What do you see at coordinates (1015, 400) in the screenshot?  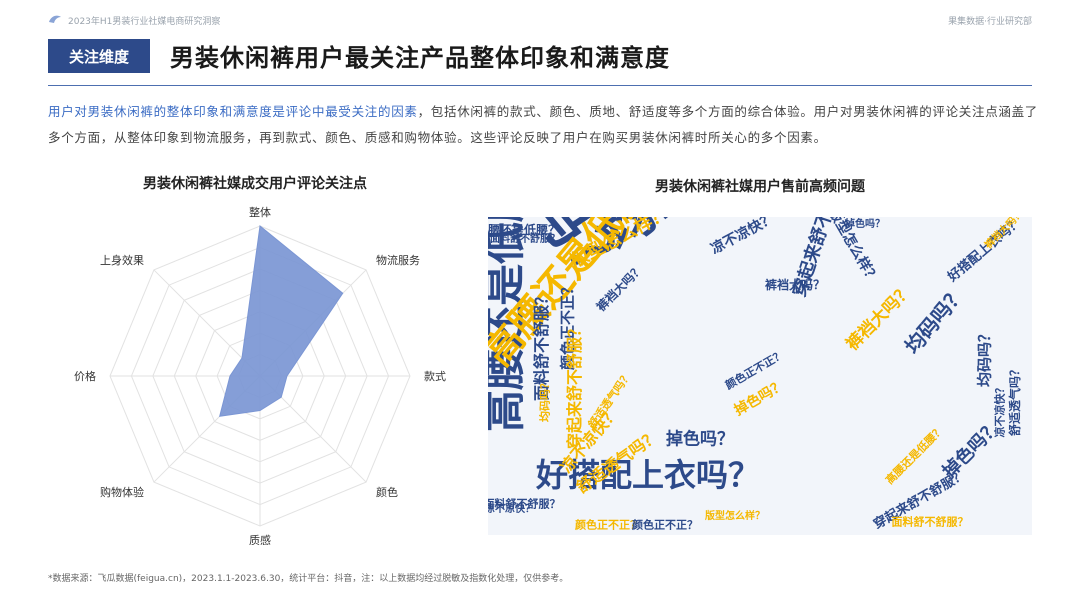 I see `wordcloud-word: 舒适透气吗？` at bounding box center [1015, 400].